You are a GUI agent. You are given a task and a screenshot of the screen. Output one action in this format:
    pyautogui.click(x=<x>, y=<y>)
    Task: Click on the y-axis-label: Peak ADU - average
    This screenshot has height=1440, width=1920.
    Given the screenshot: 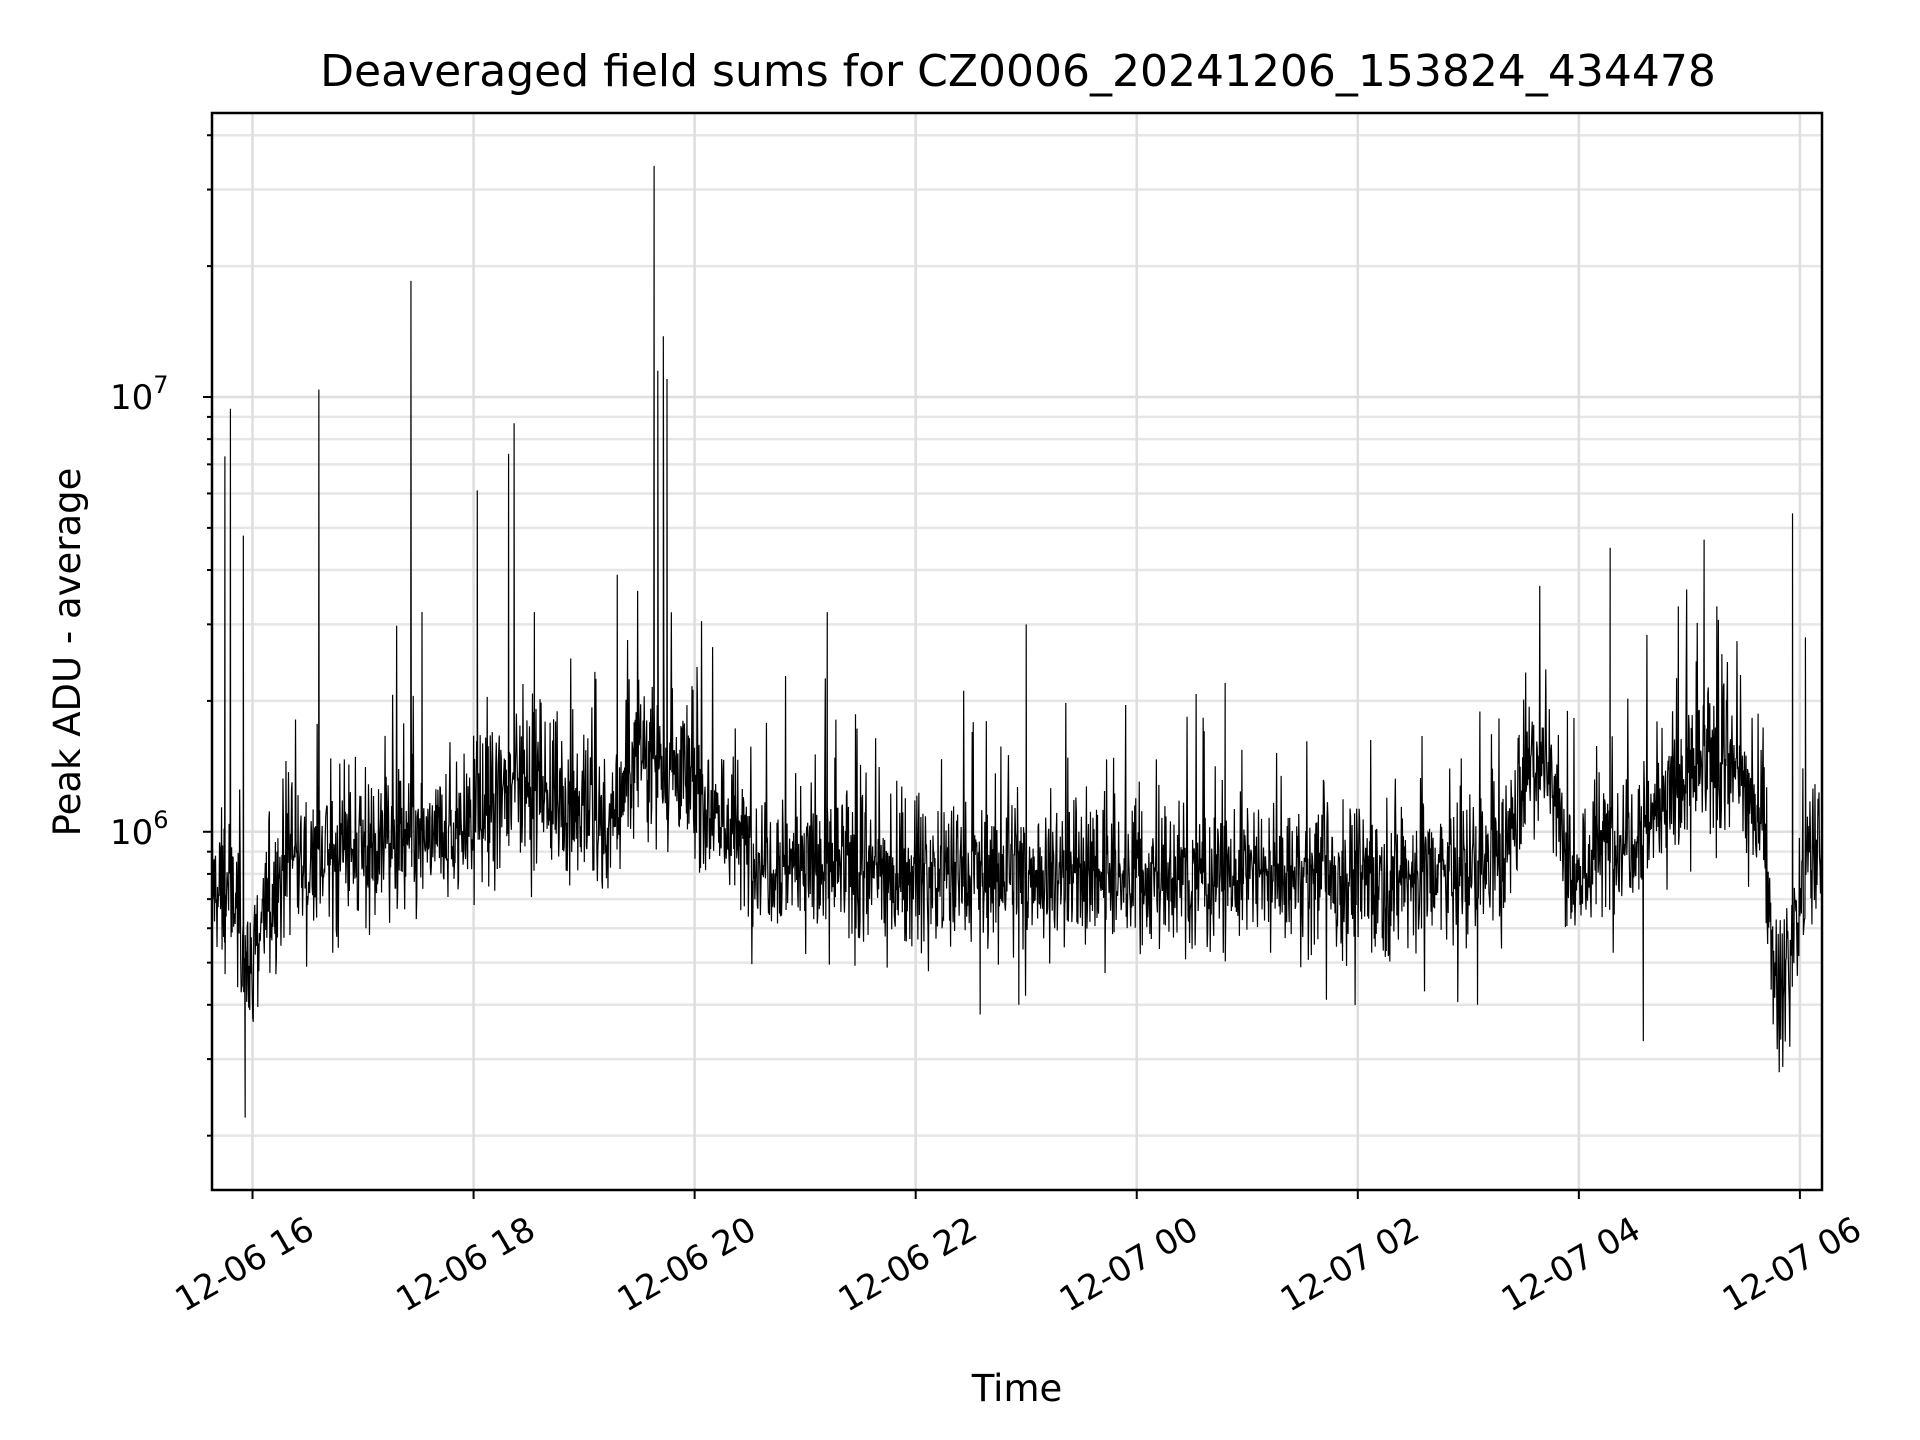 What is the action you would take?
    pyautogui.click(x=67, y=652)
    